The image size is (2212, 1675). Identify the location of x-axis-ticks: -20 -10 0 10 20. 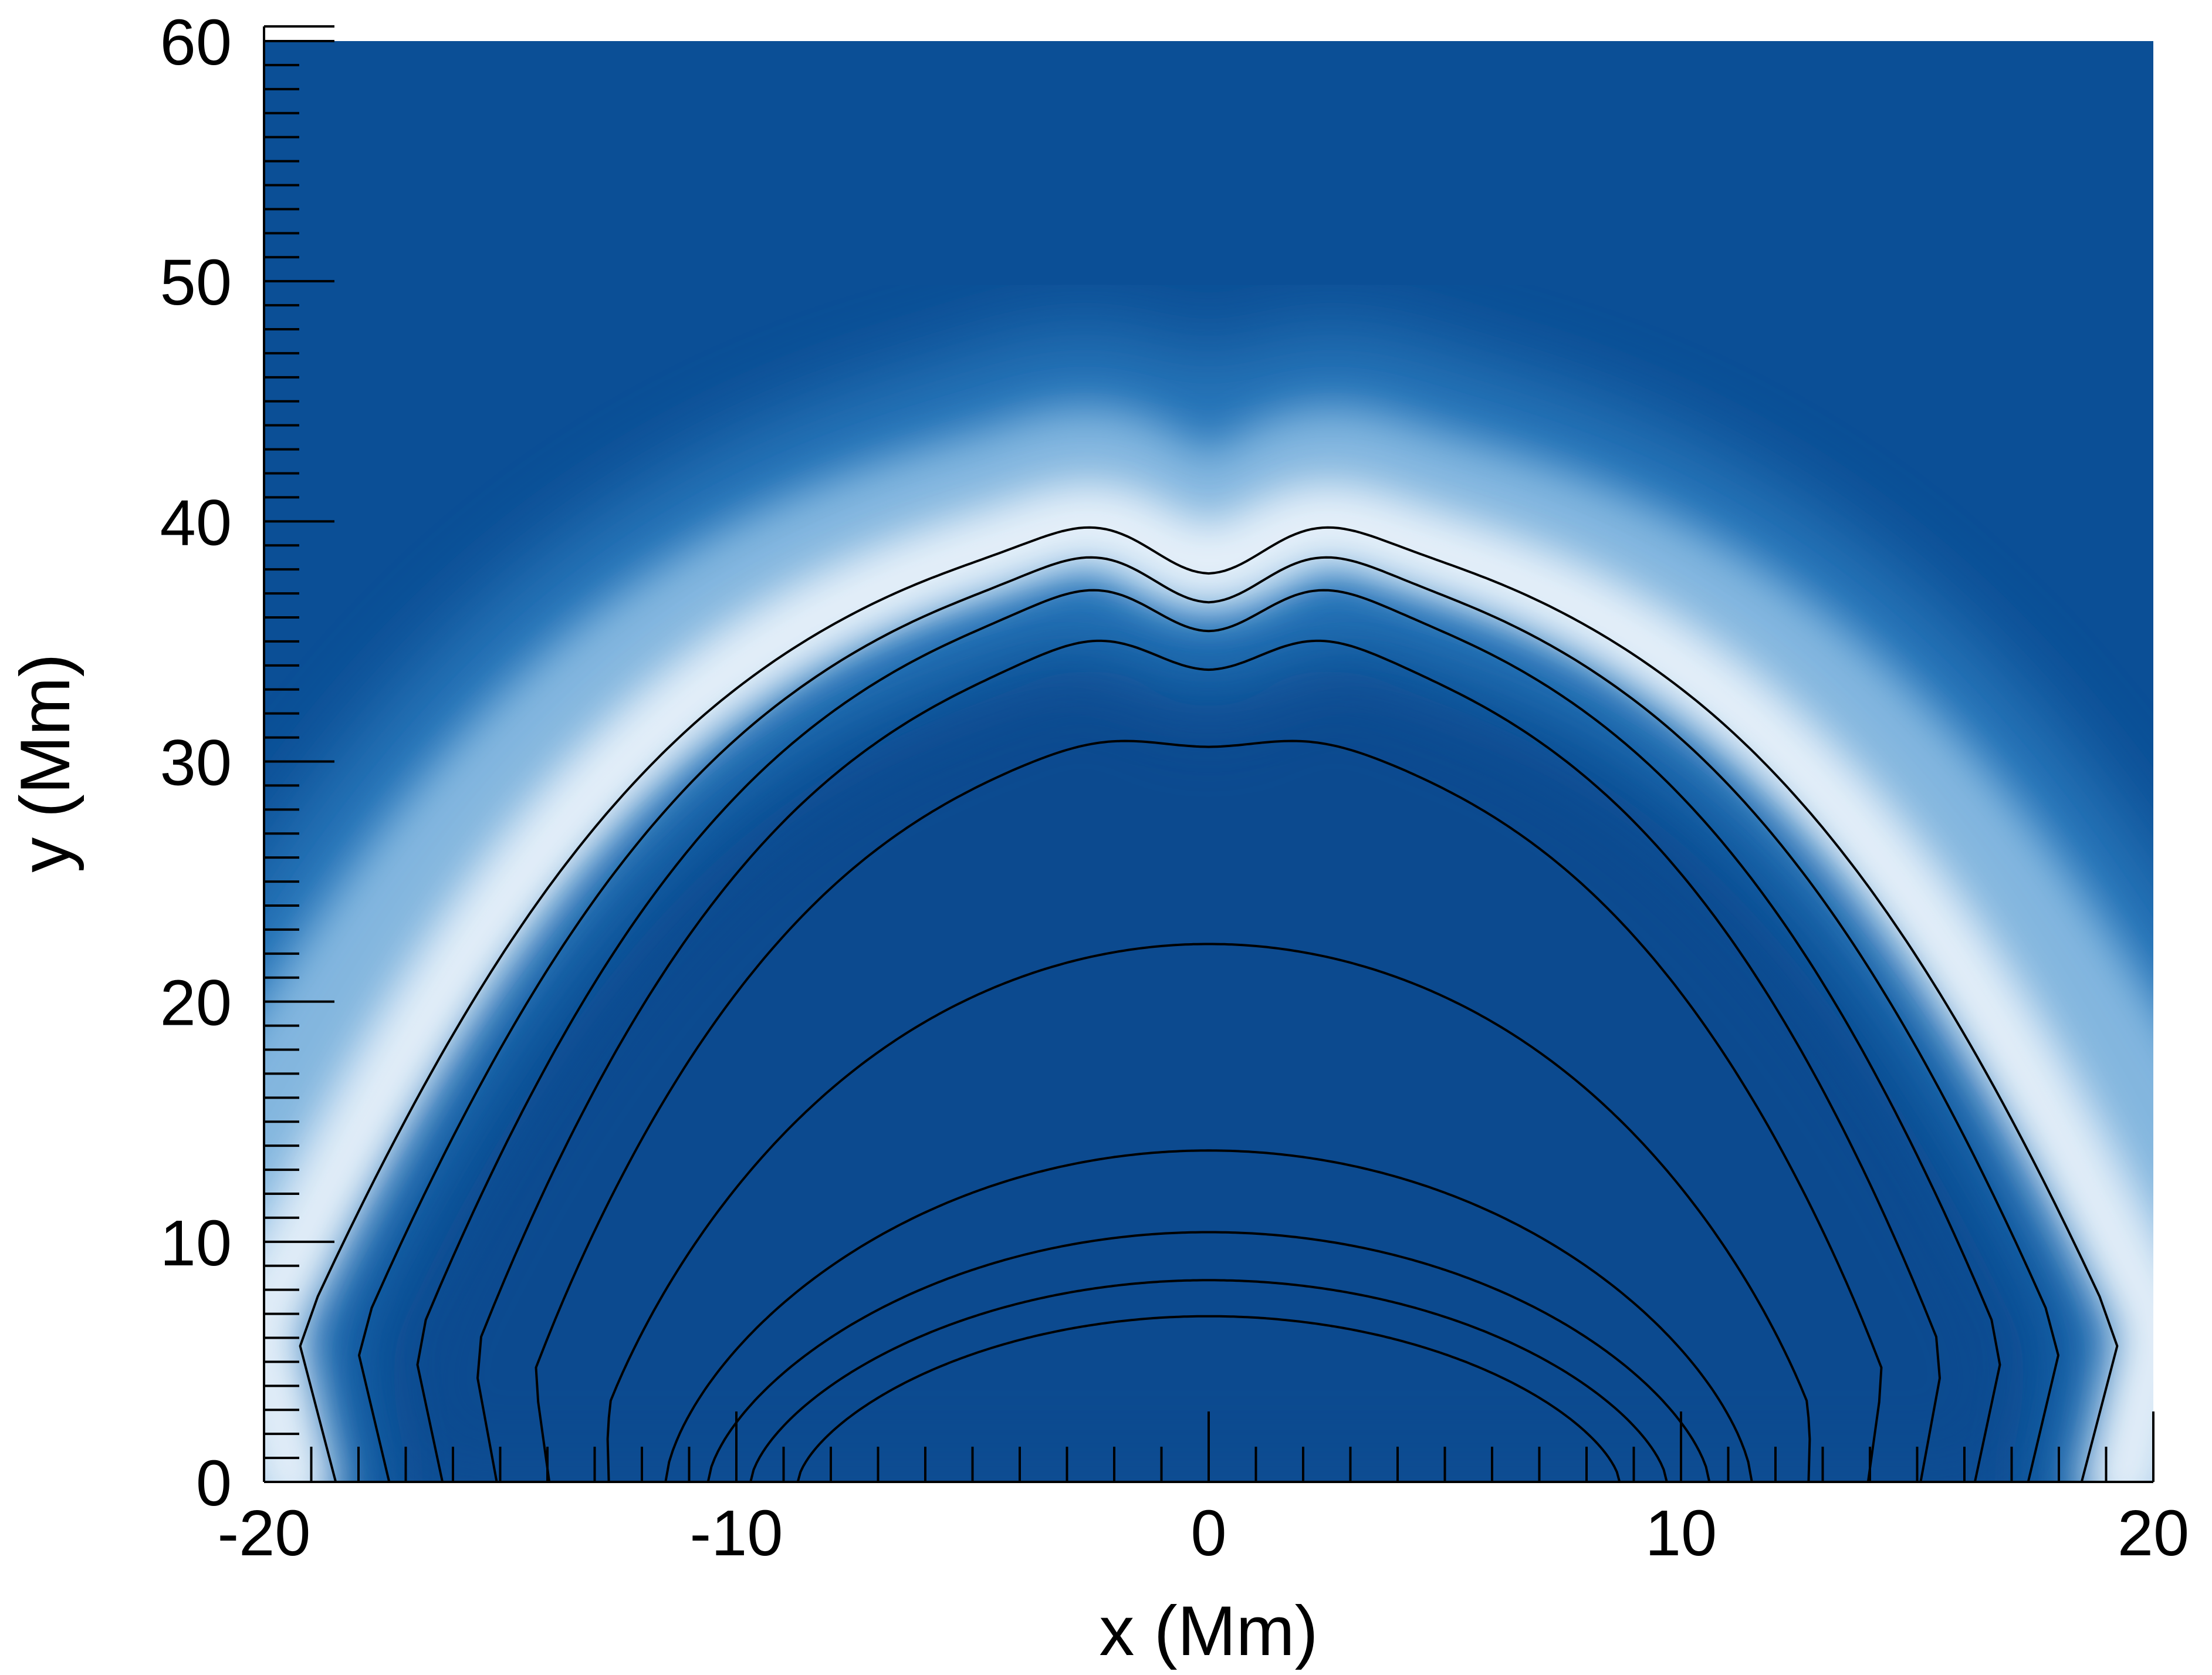
(1203, 1490).